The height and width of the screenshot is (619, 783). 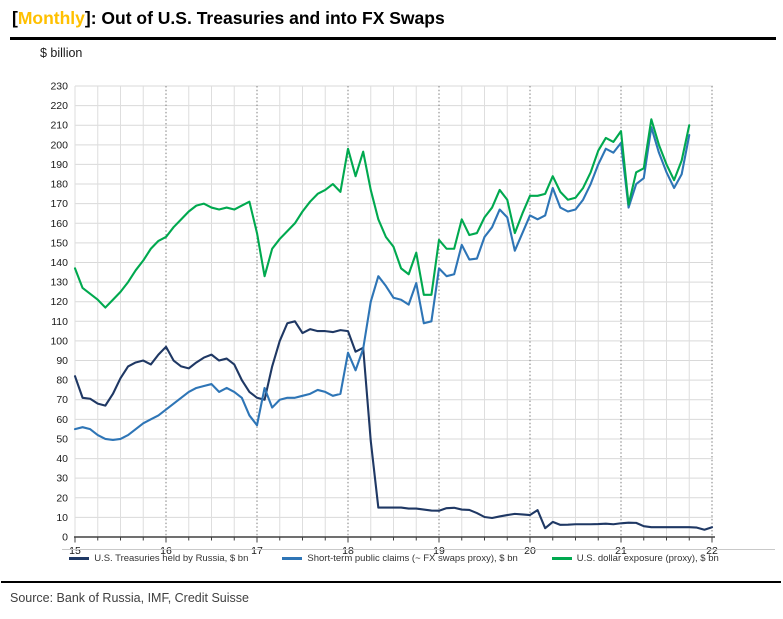 What do you see at coordinates (393, 38) in the screenshot?
I see `title-underline` at bounding box center [393, 38].